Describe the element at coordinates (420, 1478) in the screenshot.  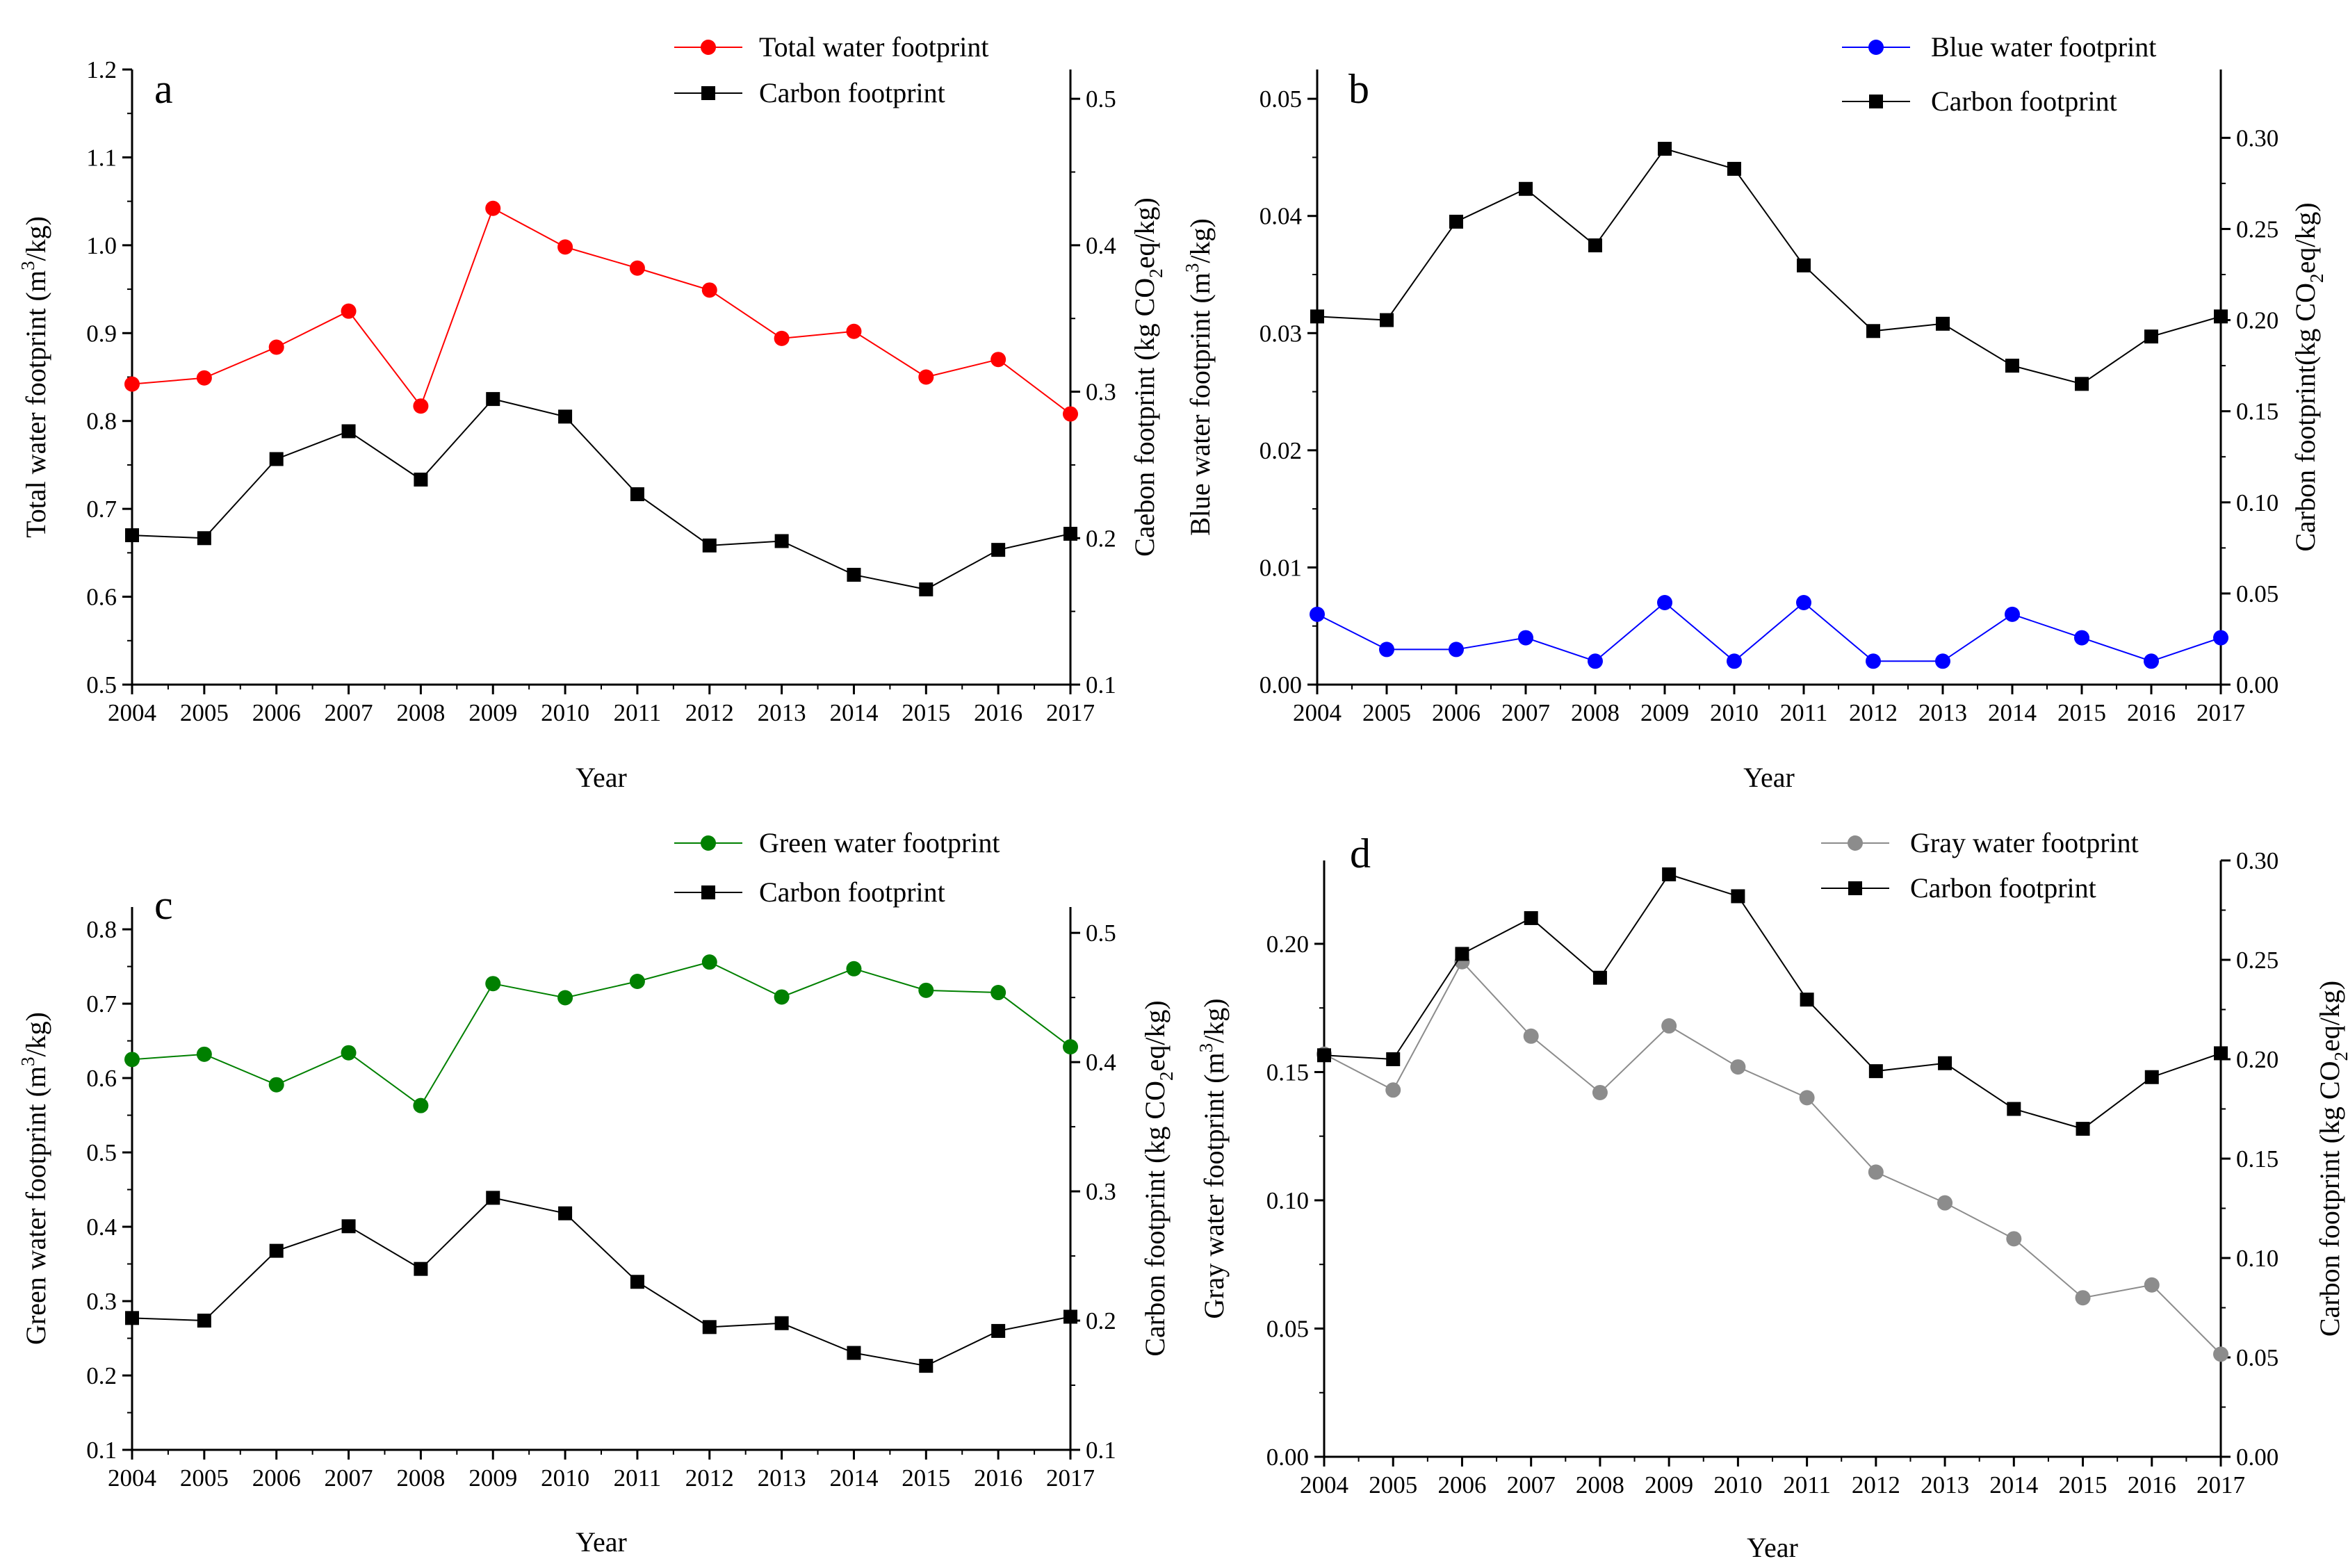
I see `x-tick-label: 2008` at that location.